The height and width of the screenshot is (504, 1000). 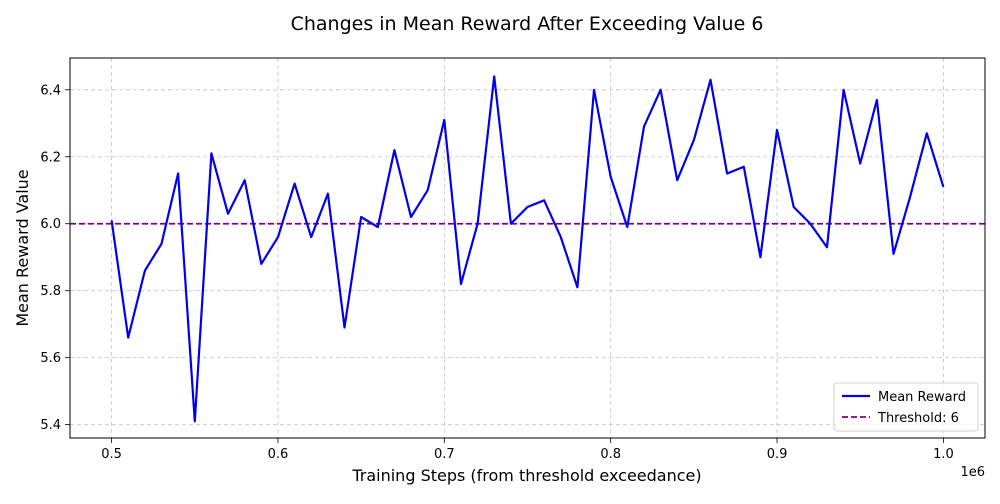 What do you see at coordinates (918, 418) in the screenshot?
I see `legend-label-threshold: Threshold: 6` at bounding box center [918, 418].